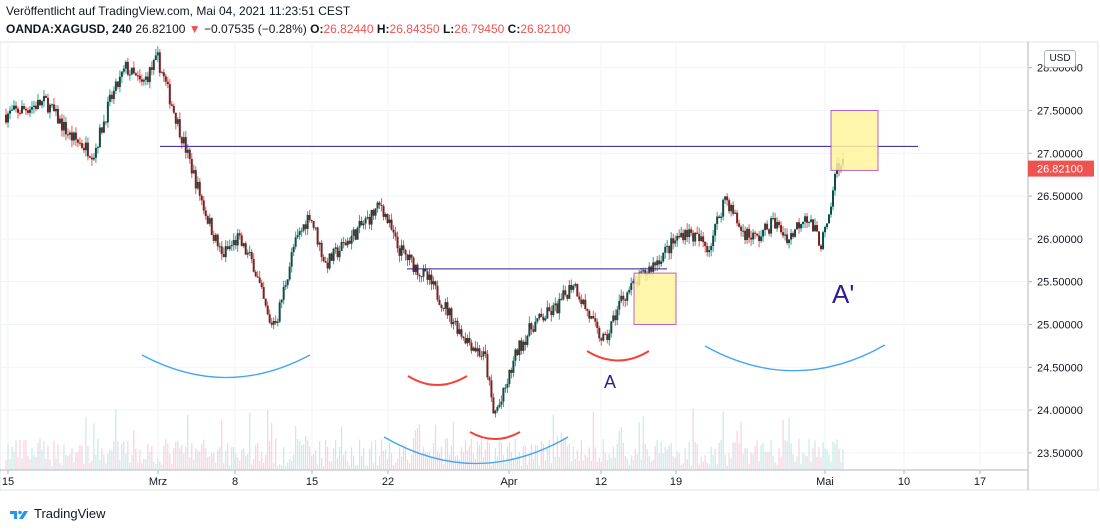  What do you see at coordinates (494, 479) in the screenshot?
I see `time-axis: 15 Mrz 8 15 22 Apr 12 19 Mai 10 17` at bounding box center [494, 479].